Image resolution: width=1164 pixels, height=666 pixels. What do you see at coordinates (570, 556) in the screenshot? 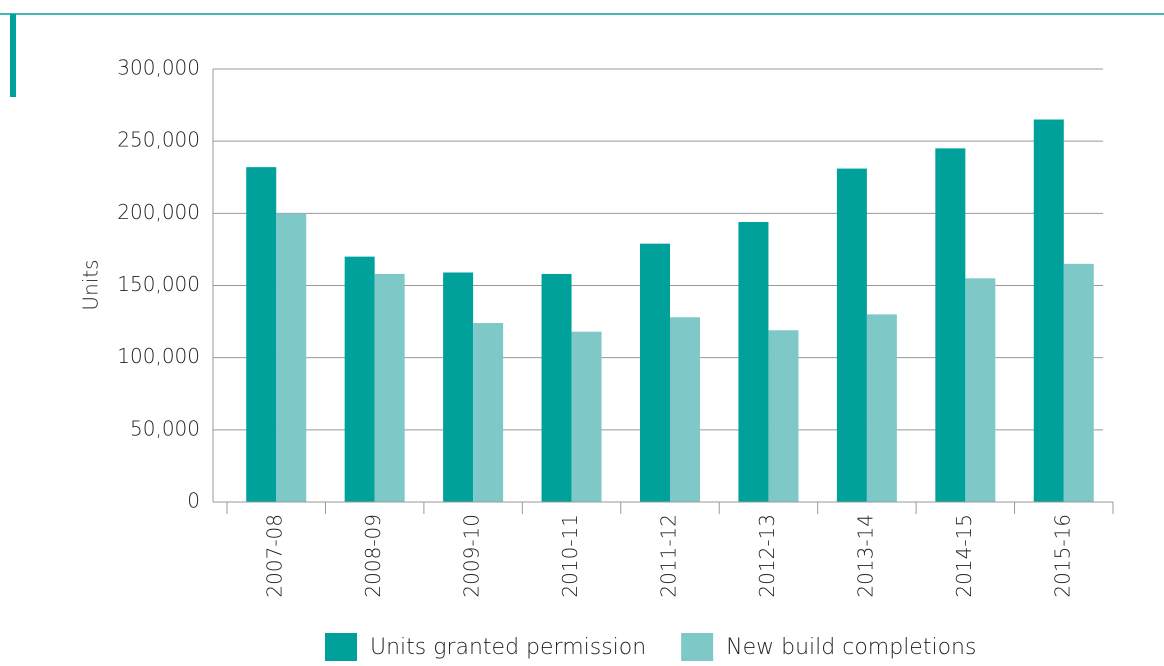
I see `x-tick-label: 2010-11` at bounding box center [570, 556].